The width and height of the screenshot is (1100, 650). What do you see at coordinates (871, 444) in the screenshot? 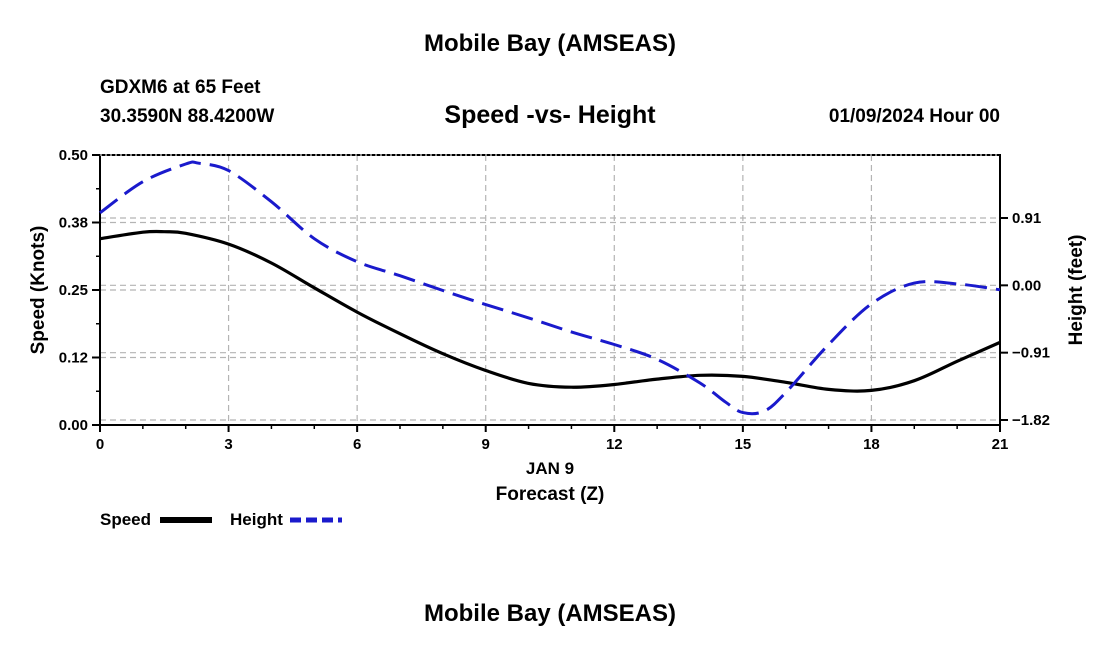
I see `x-tick-label: 18` at bounding box center [871, 444].